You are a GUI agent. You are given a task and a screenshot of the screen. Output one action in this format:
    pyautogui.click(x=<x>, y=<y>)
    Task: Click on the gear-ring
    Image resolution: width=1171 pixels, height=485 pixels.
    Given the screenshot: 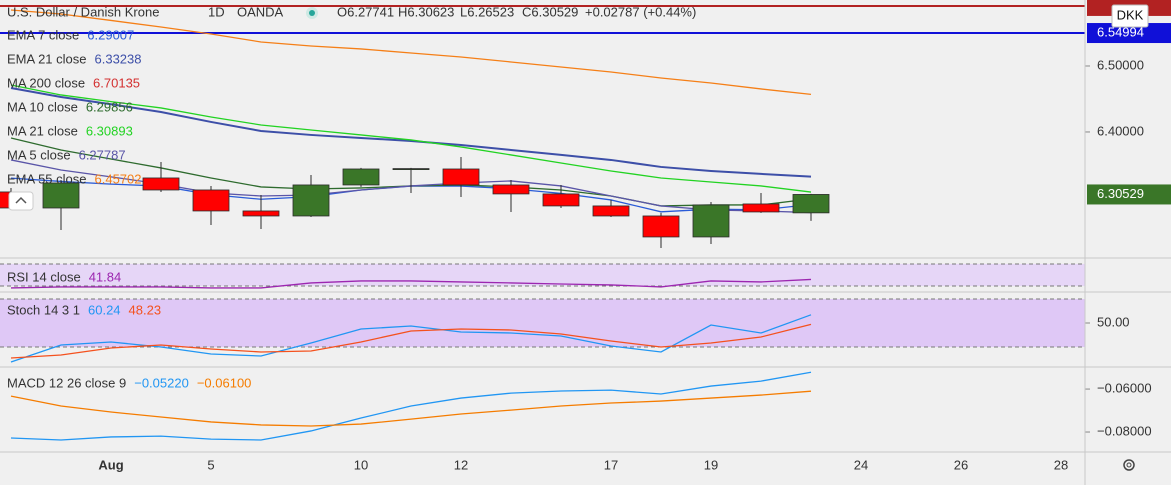 What is the action you would take?
    pyautogui.click(x=1129, y=465)
    